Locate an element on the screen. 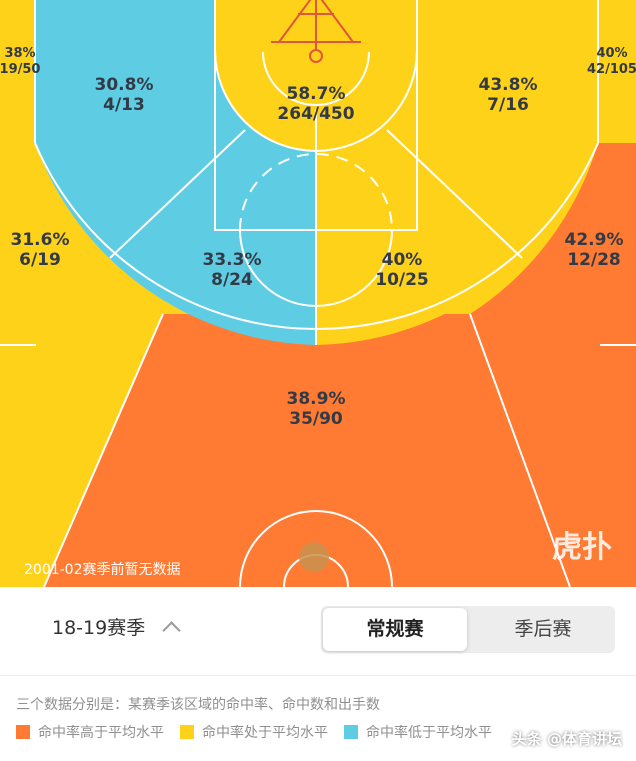 This screenshot has height=761, width=636. hupu-logo-text: 虎扑 is located at coordinates (582, 547).